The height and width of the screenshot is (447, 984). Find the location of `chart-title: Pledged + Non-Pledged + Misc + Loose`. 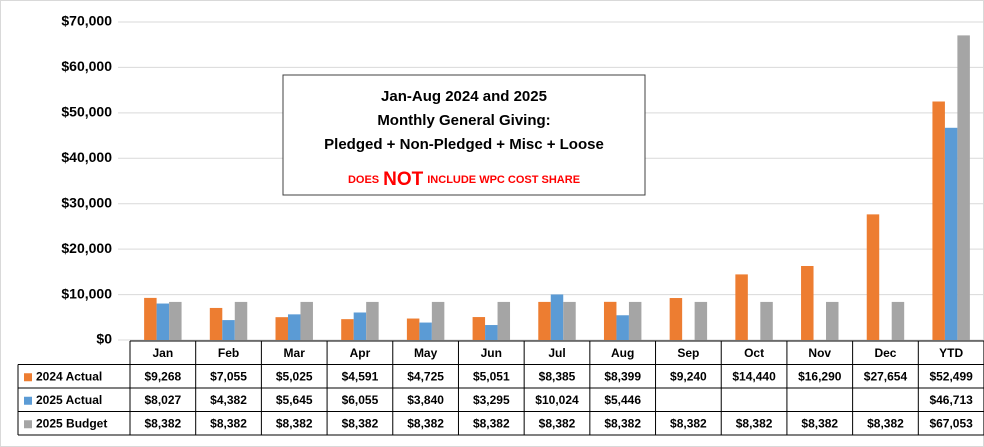

chart-title: Pledged + Non-Pledged + Misc + Loose is located at coordinates (464, 144).